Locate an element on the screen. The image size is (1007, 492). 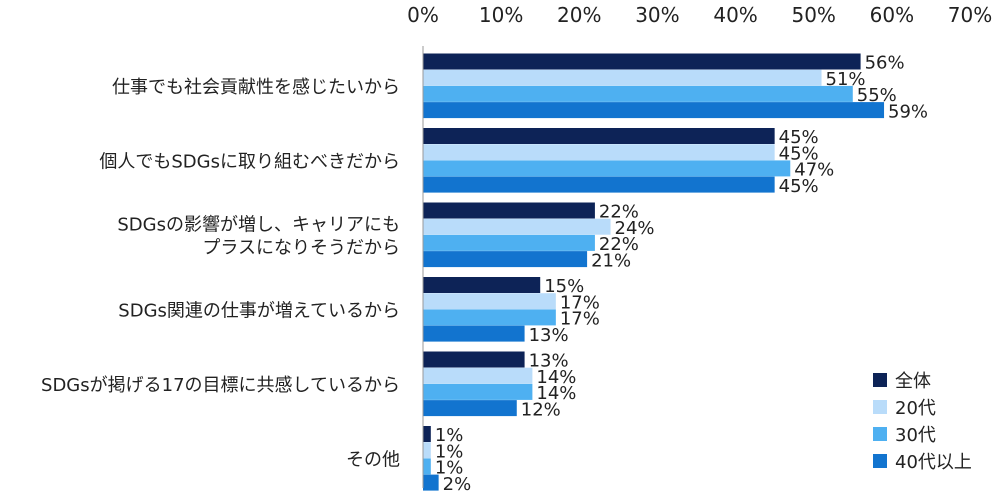
legend-item-40s-plus: 40代以上 is located at coordinates (922, 460).